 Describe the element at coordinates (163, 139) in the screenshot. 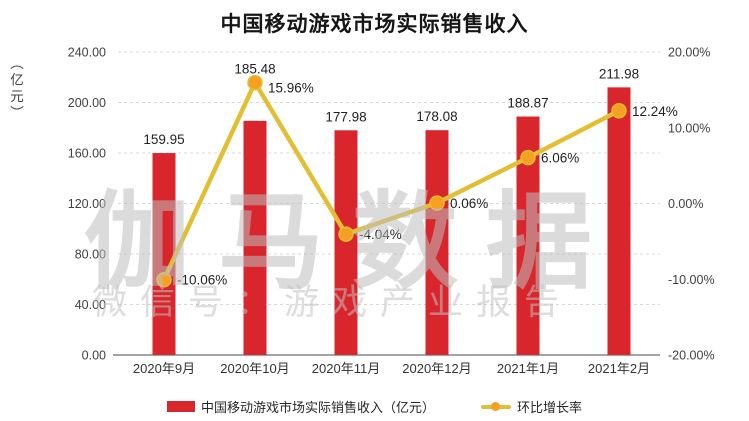

I see `bar-value-label: 159.95` at that location.